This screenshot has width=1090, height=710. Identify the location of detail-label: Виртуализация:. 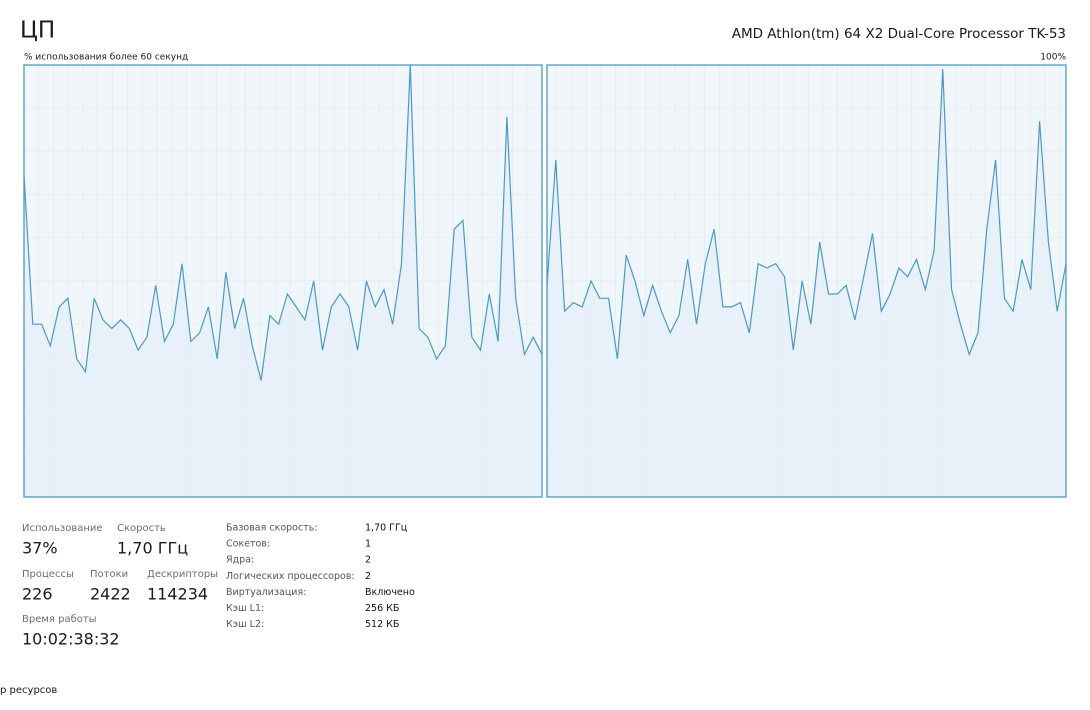
(266, 592).